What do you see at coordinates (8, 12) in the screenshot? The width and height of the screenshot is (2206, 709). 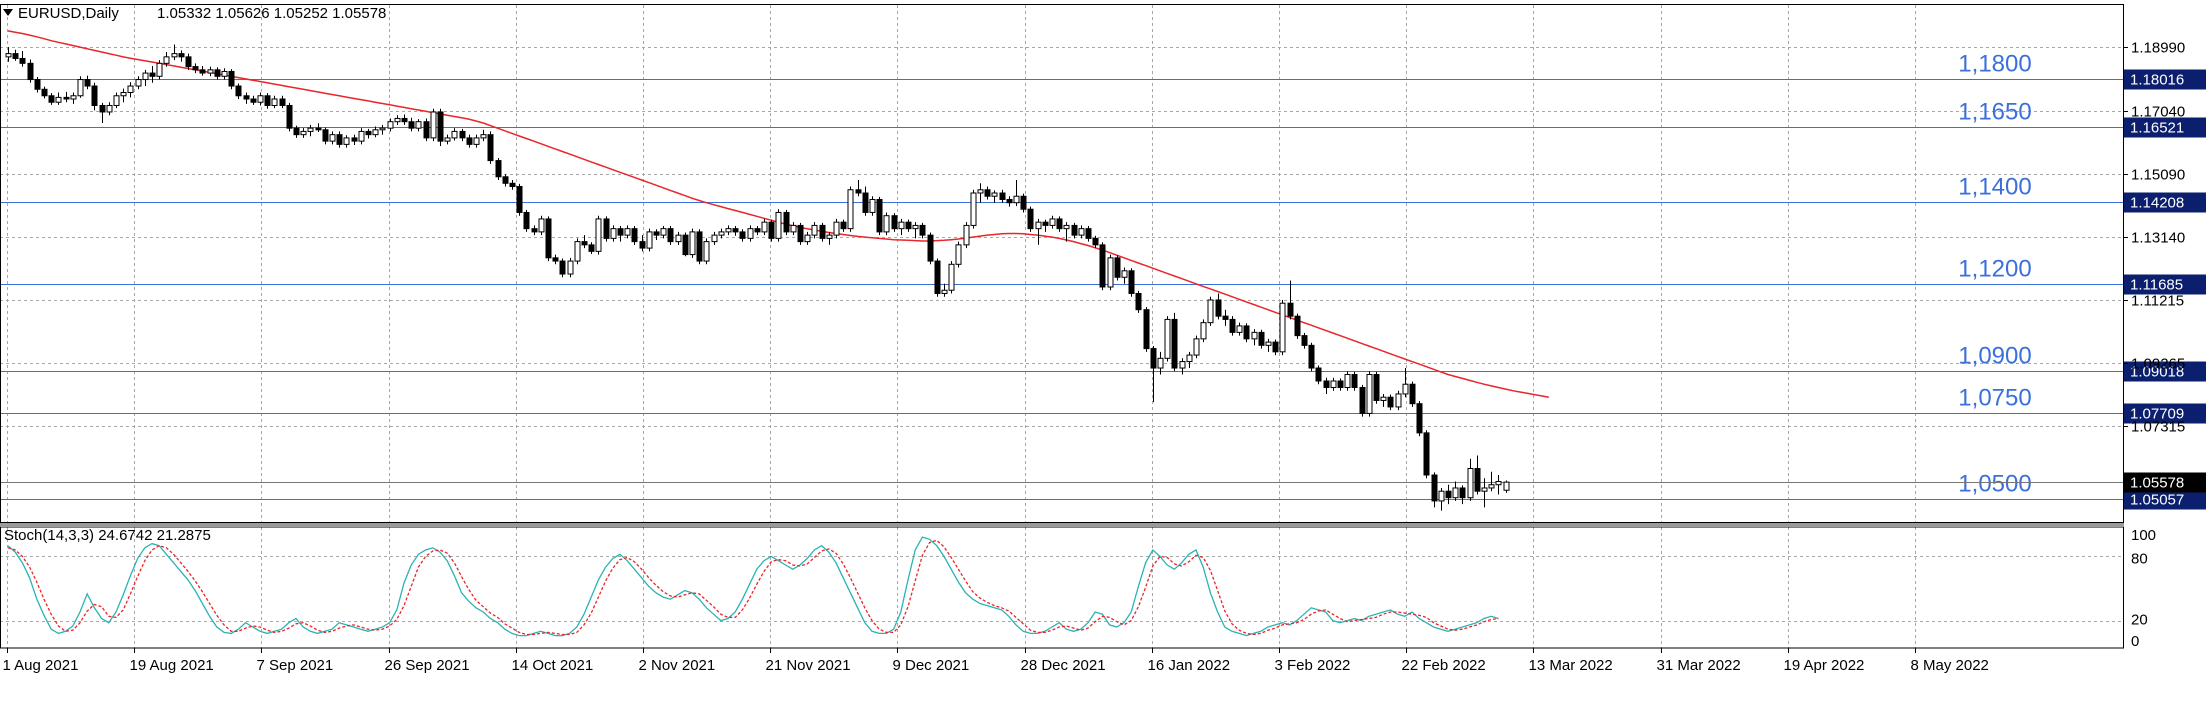 I see `chart-menu-triangle-icon` at bounding box center [8, 12].